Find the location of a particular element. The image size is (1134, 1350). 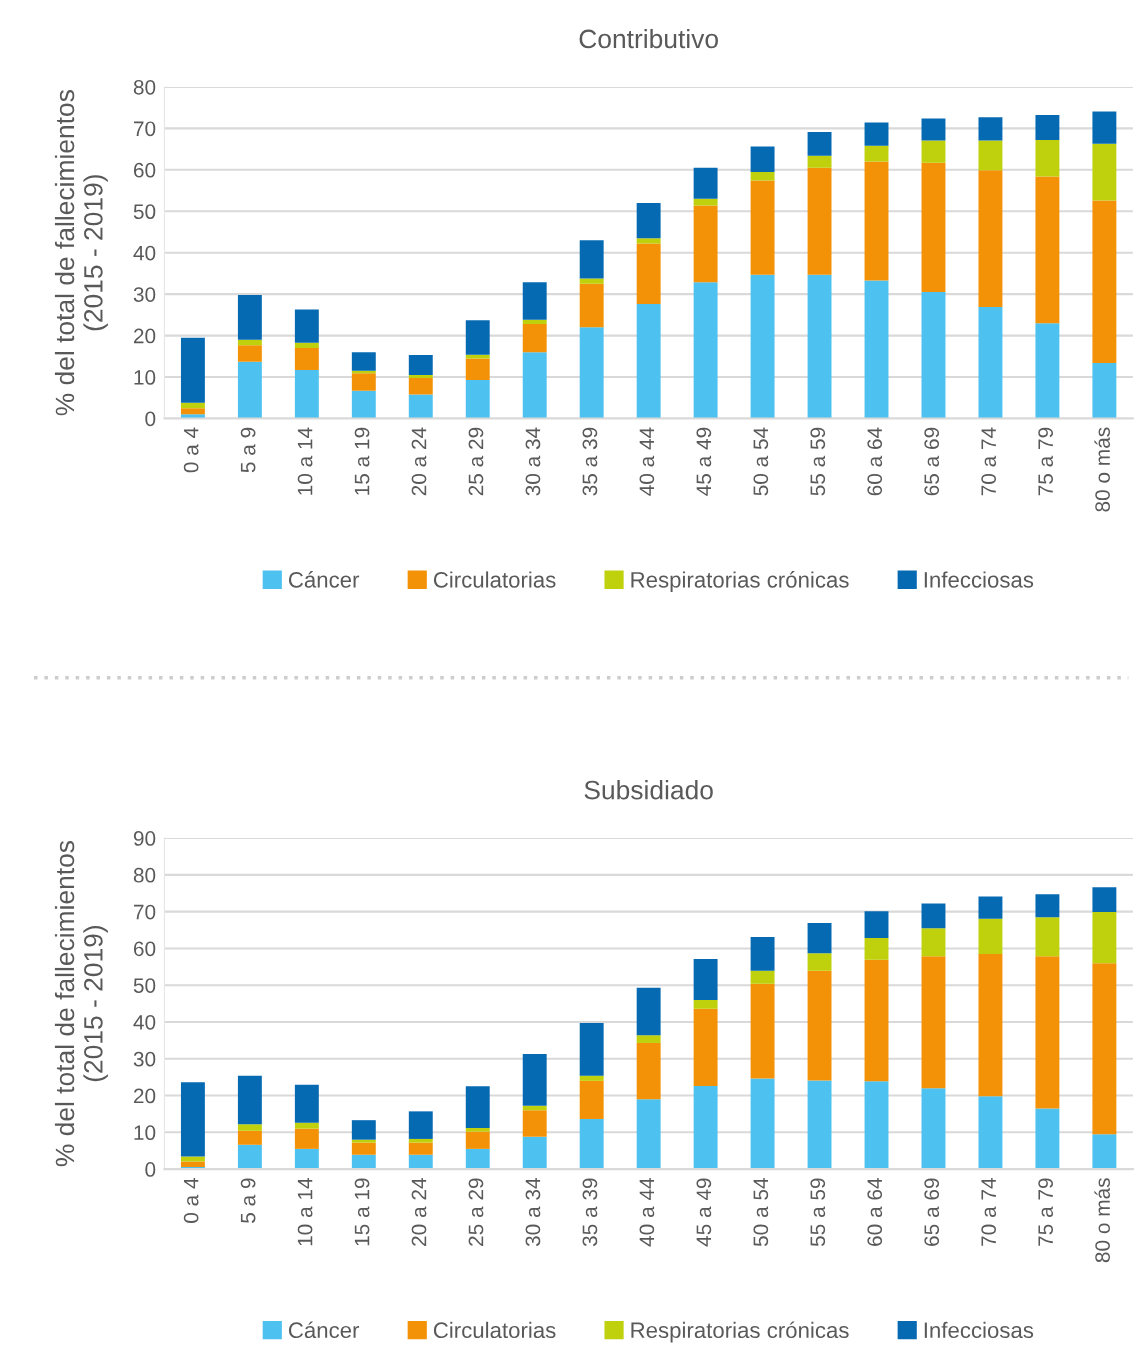

y-tick-label: 90 is located at coordinates (144, 838).